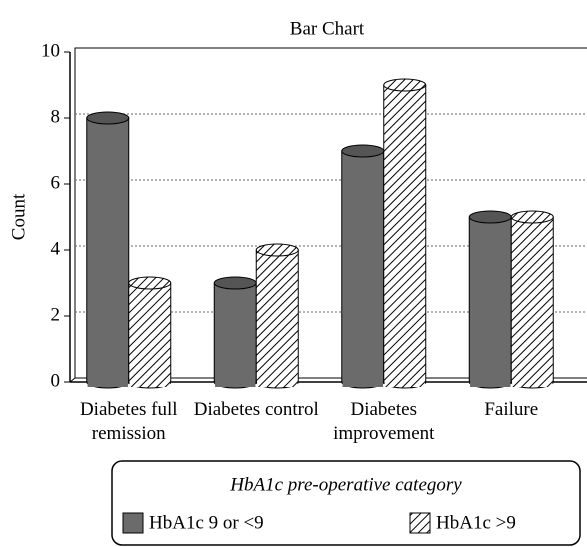 The height and width of the screenshot is (547, 587). Describe the element at coordinates (128, 421) in the screenshot. I see `x-tick-label: Diabetes full remission` at that location.